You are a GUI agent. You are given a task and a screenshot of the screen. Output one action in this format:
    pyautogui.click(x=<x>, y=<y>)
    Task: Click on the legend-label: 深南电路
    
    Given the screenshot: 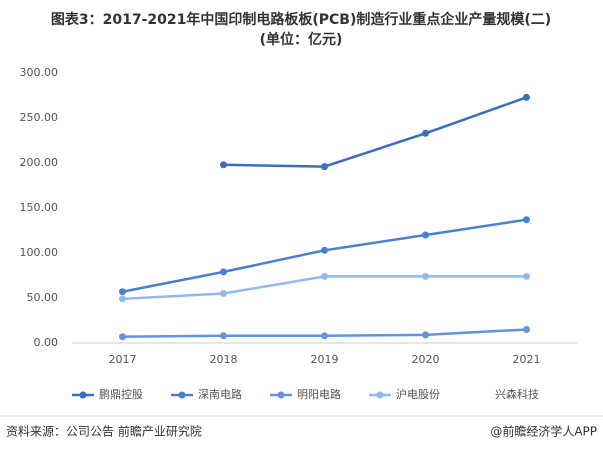 What is the action you would take?
    pyautogui.click(x=220, y=394)
    